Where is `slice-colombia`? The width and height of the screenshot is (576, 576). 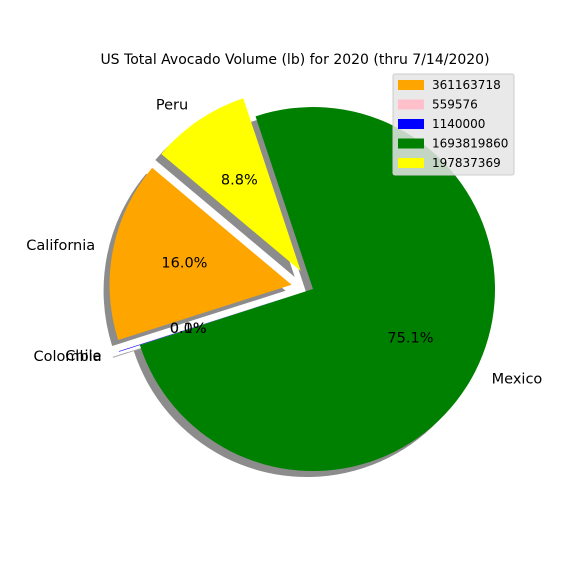 slice-colombia is located at coordinates (205, 323).